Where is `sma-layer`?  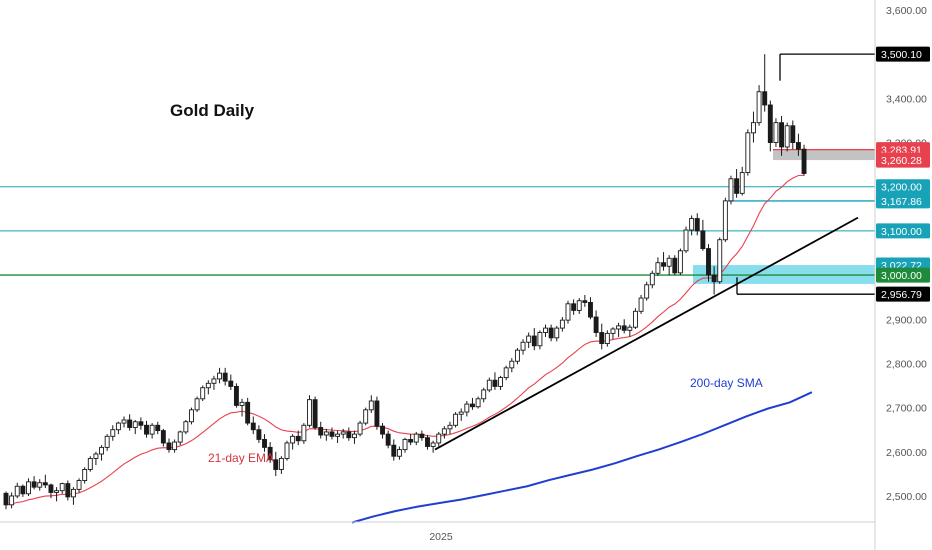
sma-layer is located at coordinates (582, 457).